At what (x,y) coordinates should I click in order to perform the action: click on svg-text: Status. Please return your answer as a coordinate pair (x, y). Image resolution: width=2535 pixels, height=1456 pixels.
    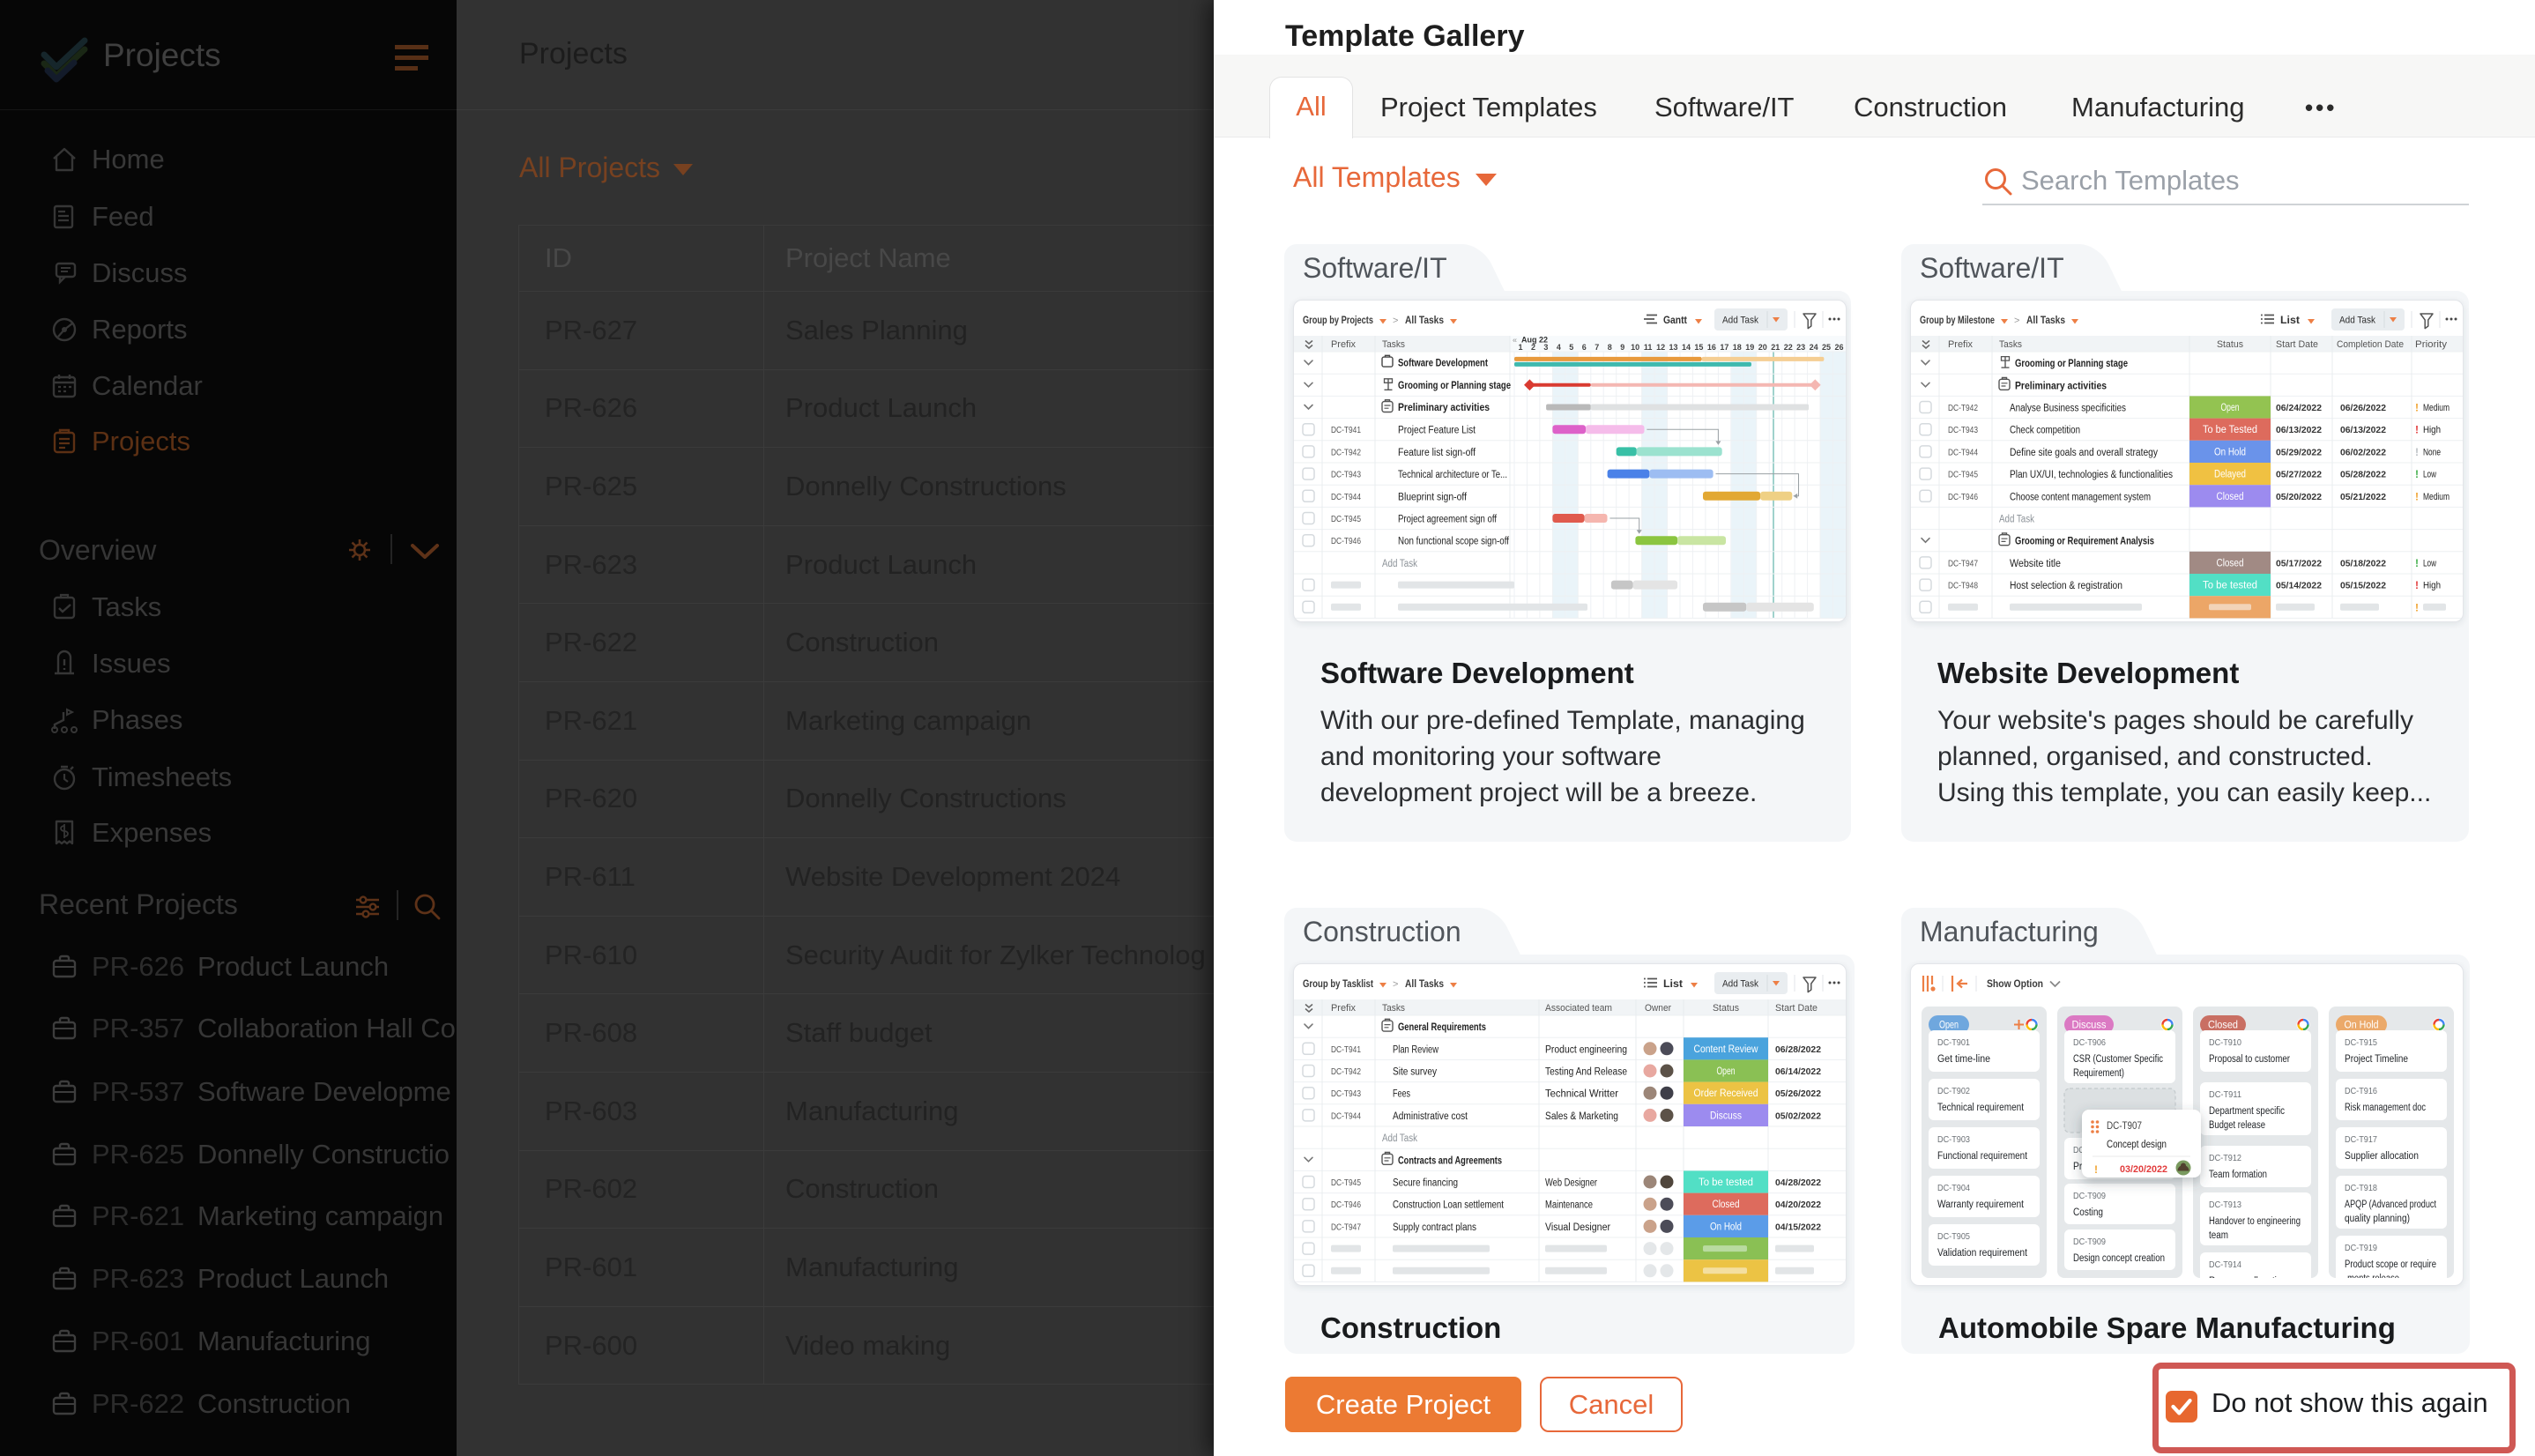
    Looking at the image, I should click on (1726, 1008).